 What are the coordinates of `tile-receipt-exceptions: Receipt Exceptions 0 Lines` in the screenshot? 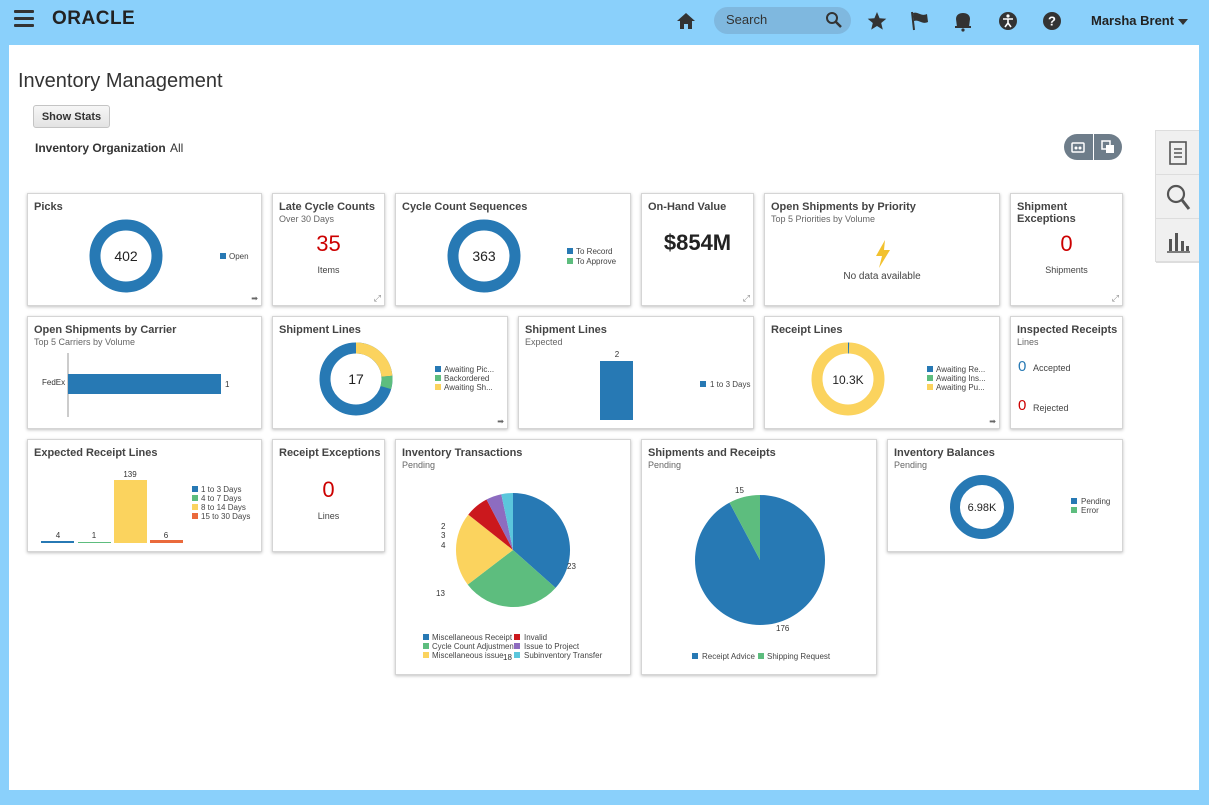 It's located at (328, 495).